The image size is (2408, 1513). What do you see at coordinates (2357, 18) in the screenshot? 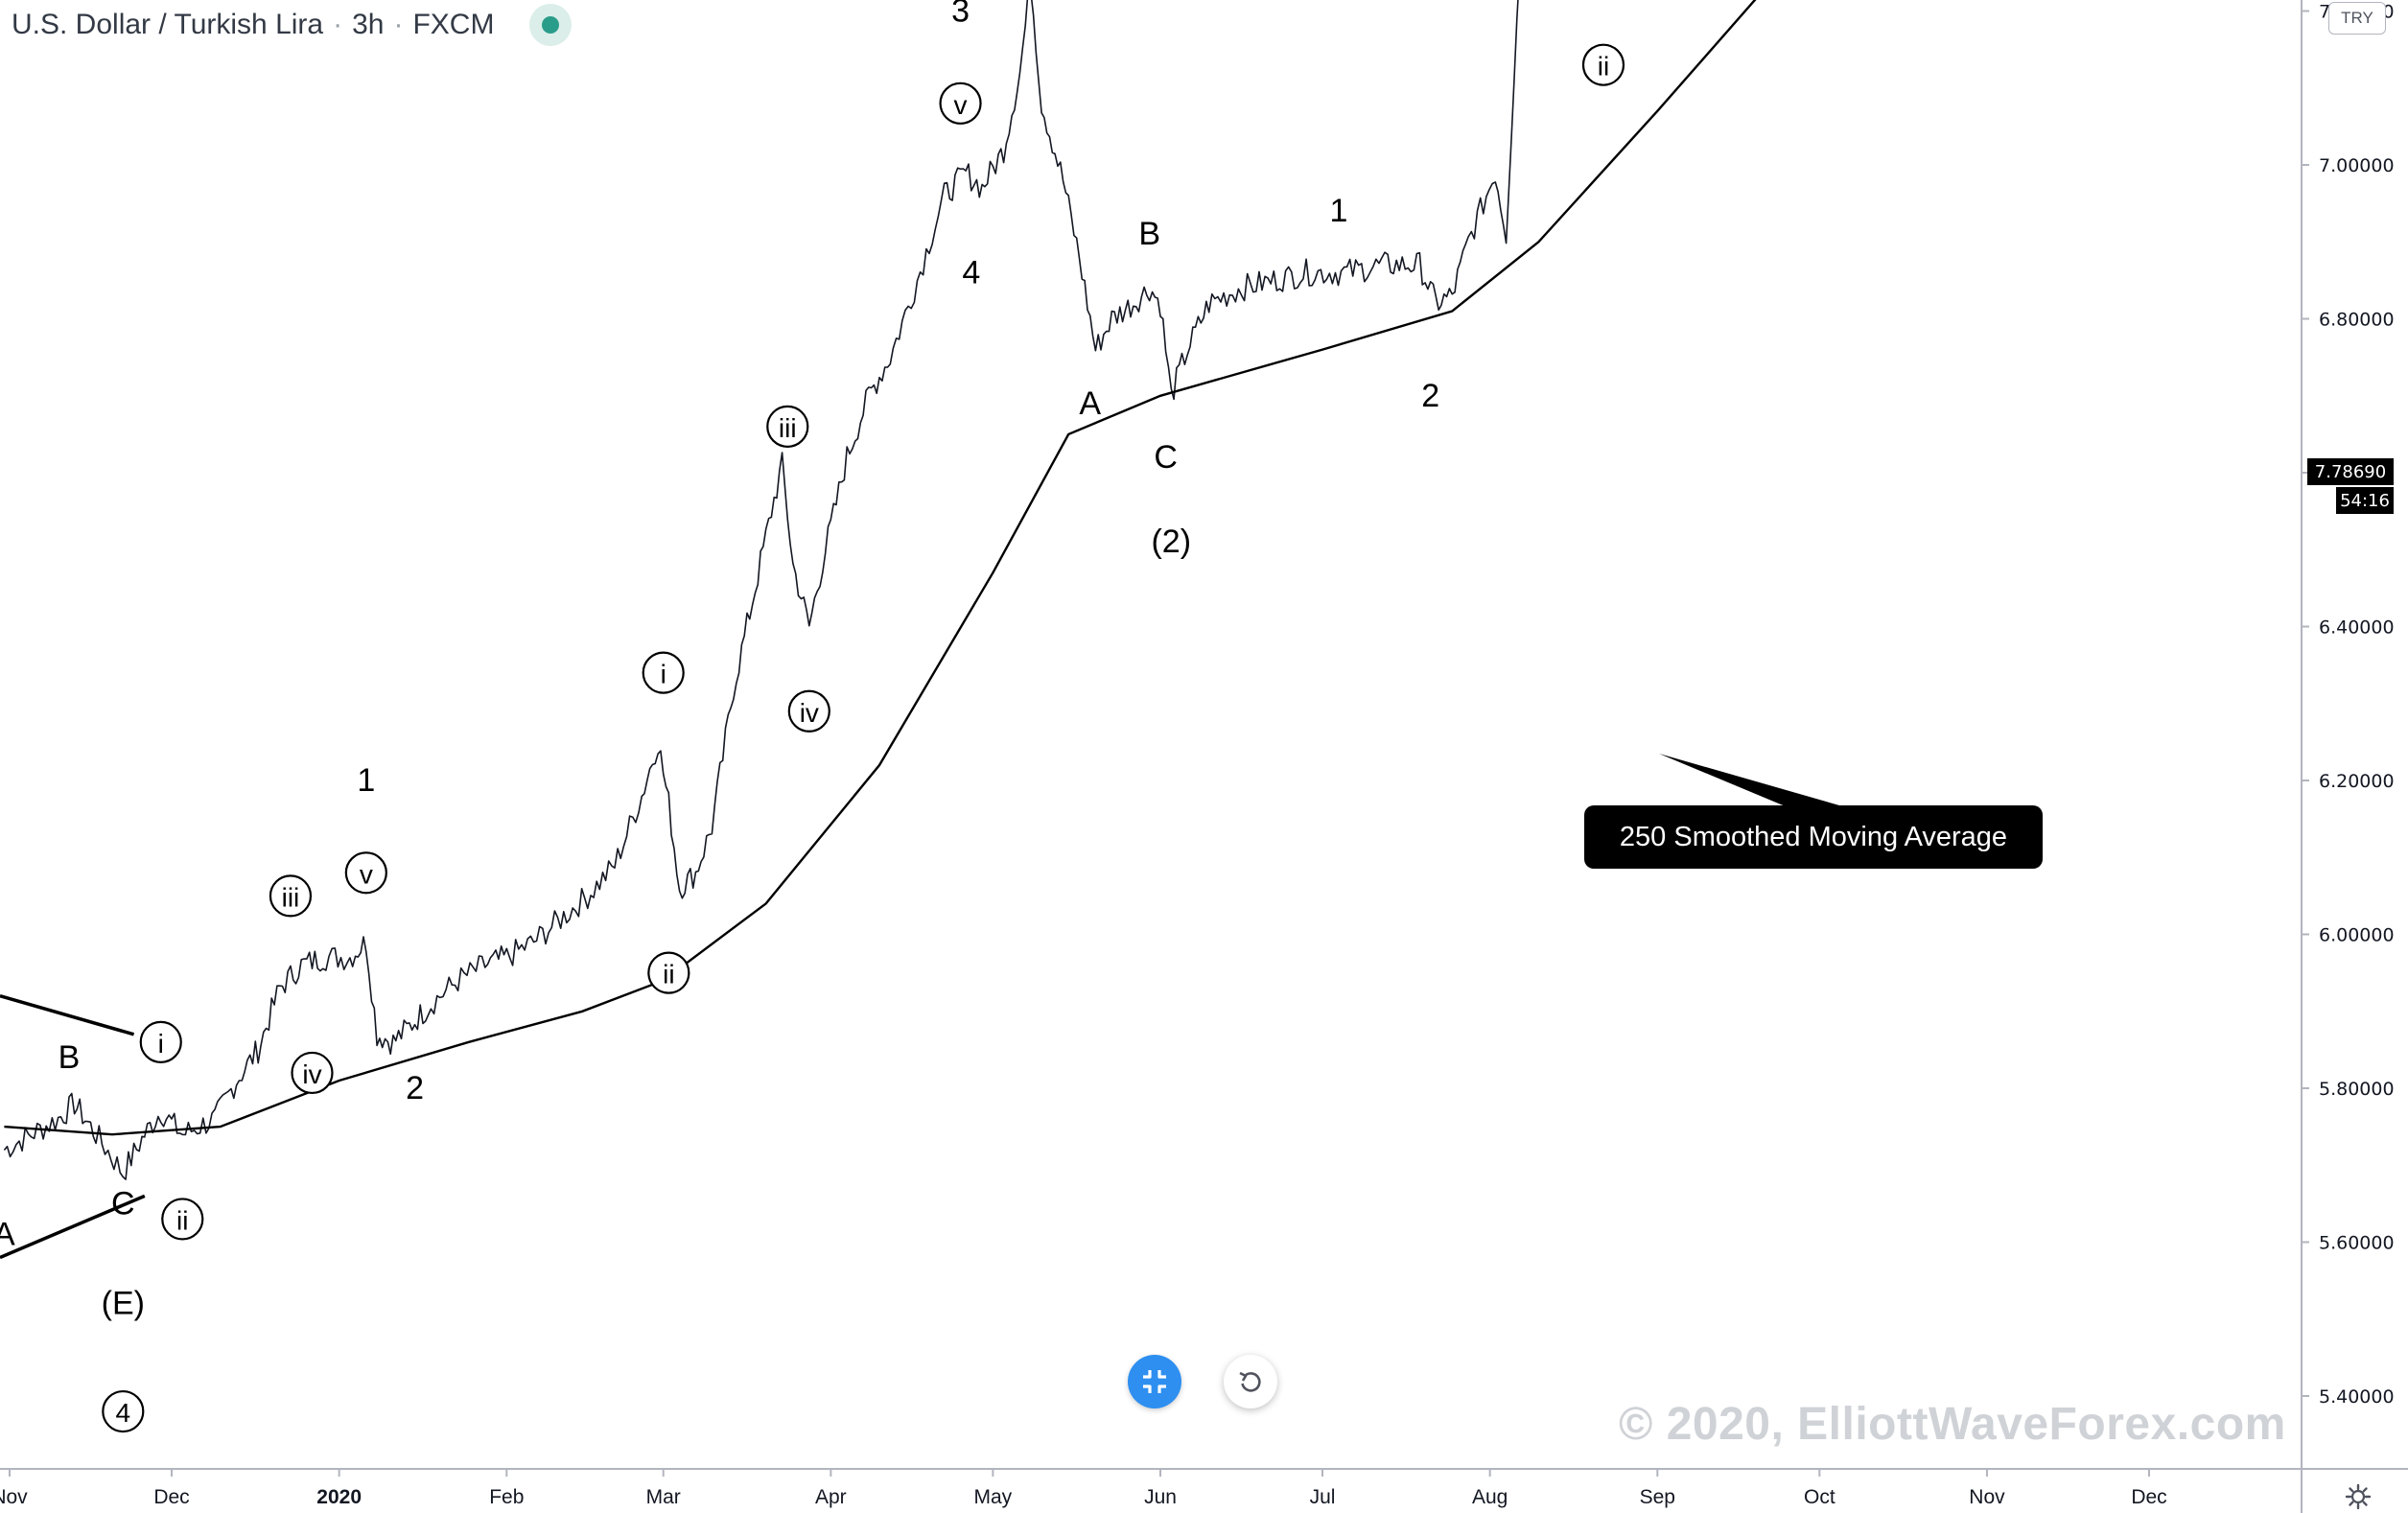
I see `currency-badge: TRY` at bounding box center [2357, 18].